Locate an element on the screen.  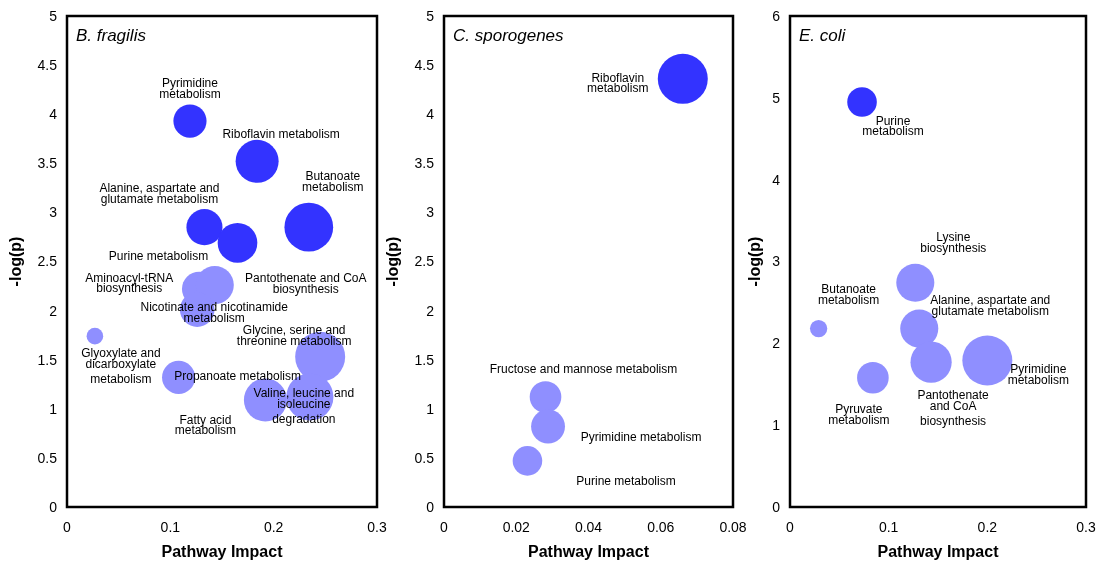
text: C. sporogenes is located at coordinates (509, 35).